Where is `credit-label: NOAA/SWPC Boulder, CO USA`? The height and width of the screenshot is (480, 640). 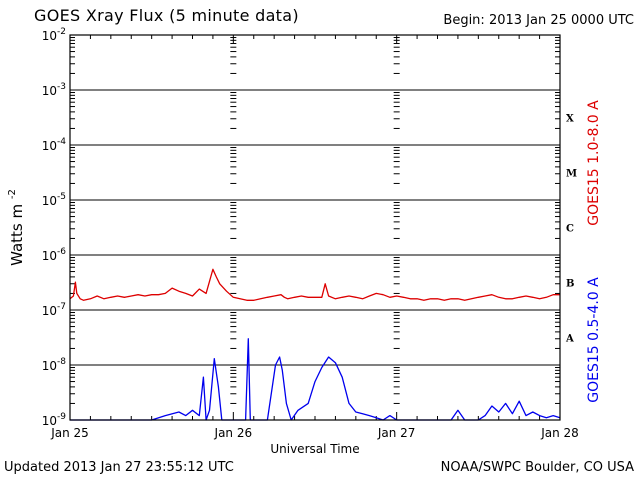 credit-label: NOAA/SWPC Boulder, CO USA is located at coordinates (537, 467).